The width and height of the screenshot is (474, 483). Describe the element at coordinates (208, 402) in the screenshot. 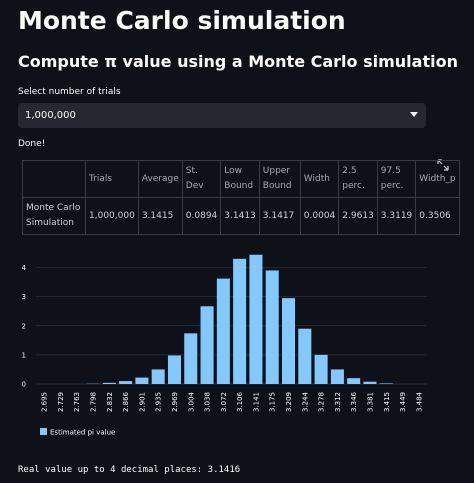

I see `x-tick-label: 3.038` at that location.